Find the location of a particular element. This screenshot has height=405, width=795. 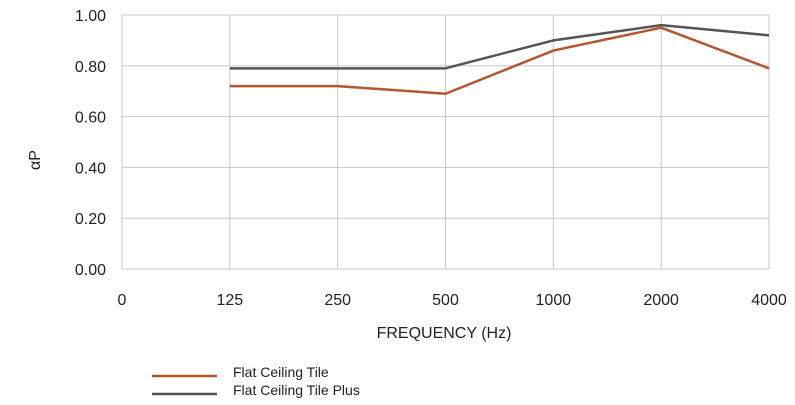

x-tick-label: 1000 is located at coordinates (554, 300).